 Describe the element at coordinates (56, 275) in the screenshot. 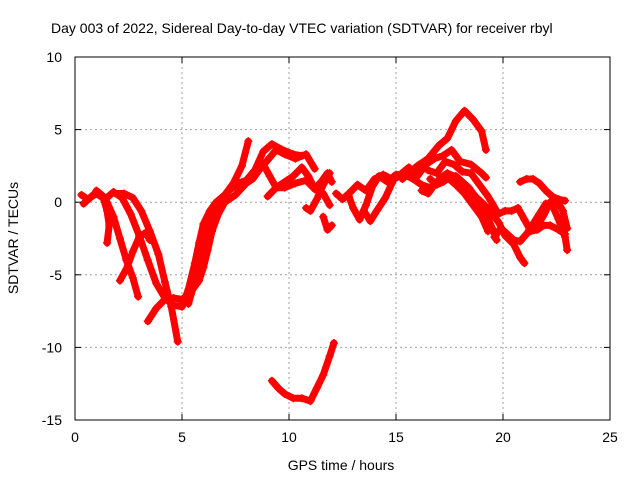

I see `y-tick-label: -5` at that location.